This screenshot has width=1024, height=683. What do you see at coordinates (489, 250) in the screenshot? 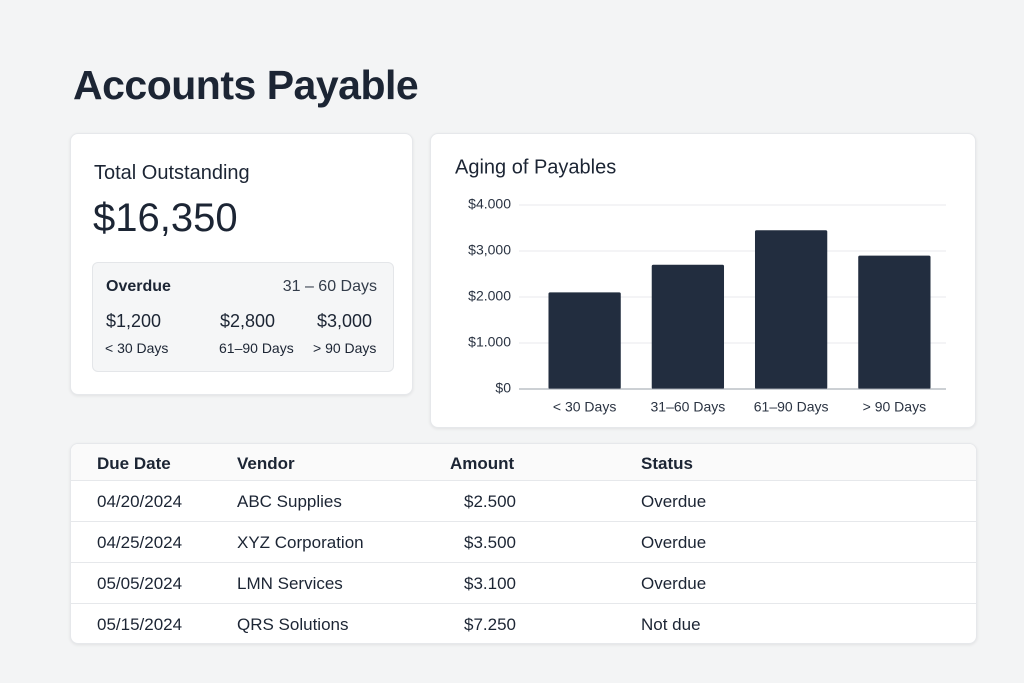
I see `y-tick-label: $3,000` at bounding box center [489, 250].